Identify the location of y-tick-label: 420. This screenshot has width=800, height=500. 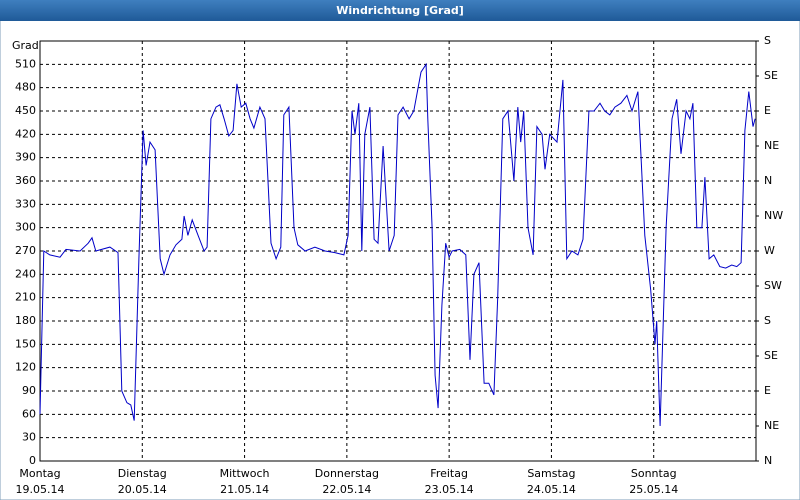
(25, 133).